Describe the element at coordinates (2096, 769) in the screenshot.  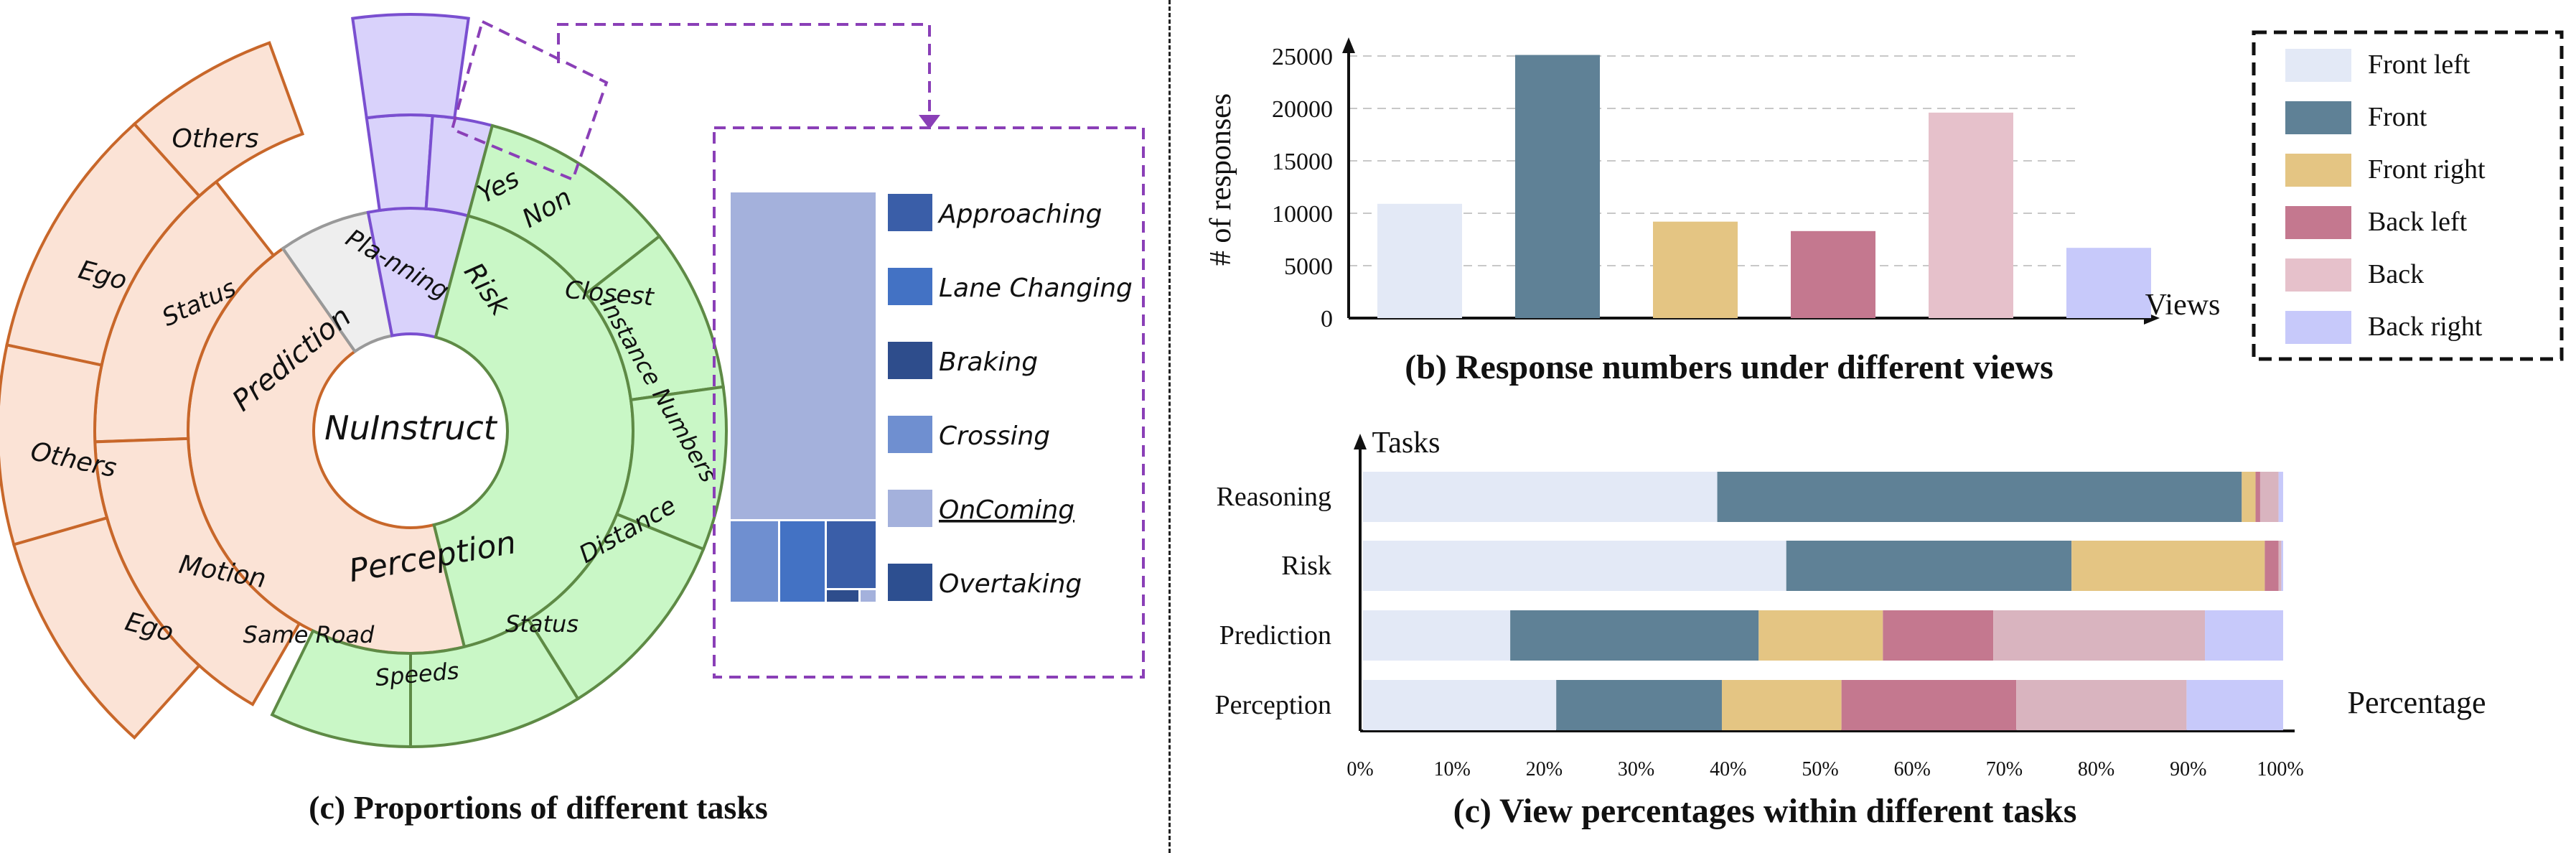
I see `x-tick-label: 80%` at that location.